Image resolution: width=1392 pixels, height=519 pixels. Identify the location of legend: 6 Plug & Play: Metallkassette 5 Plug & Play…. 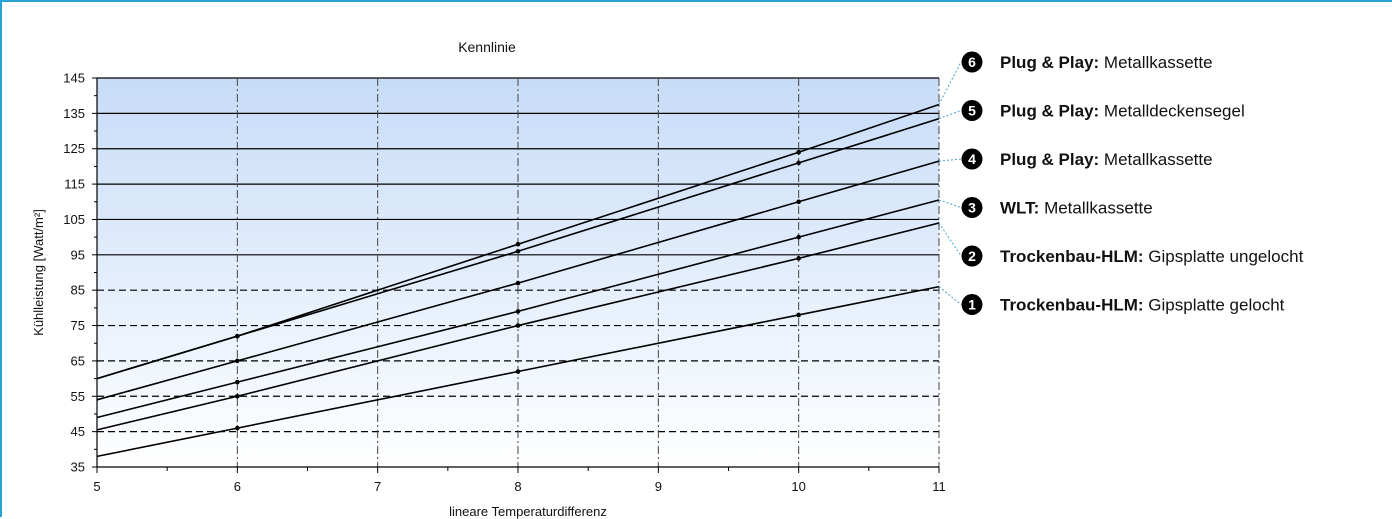
(1132, 183).